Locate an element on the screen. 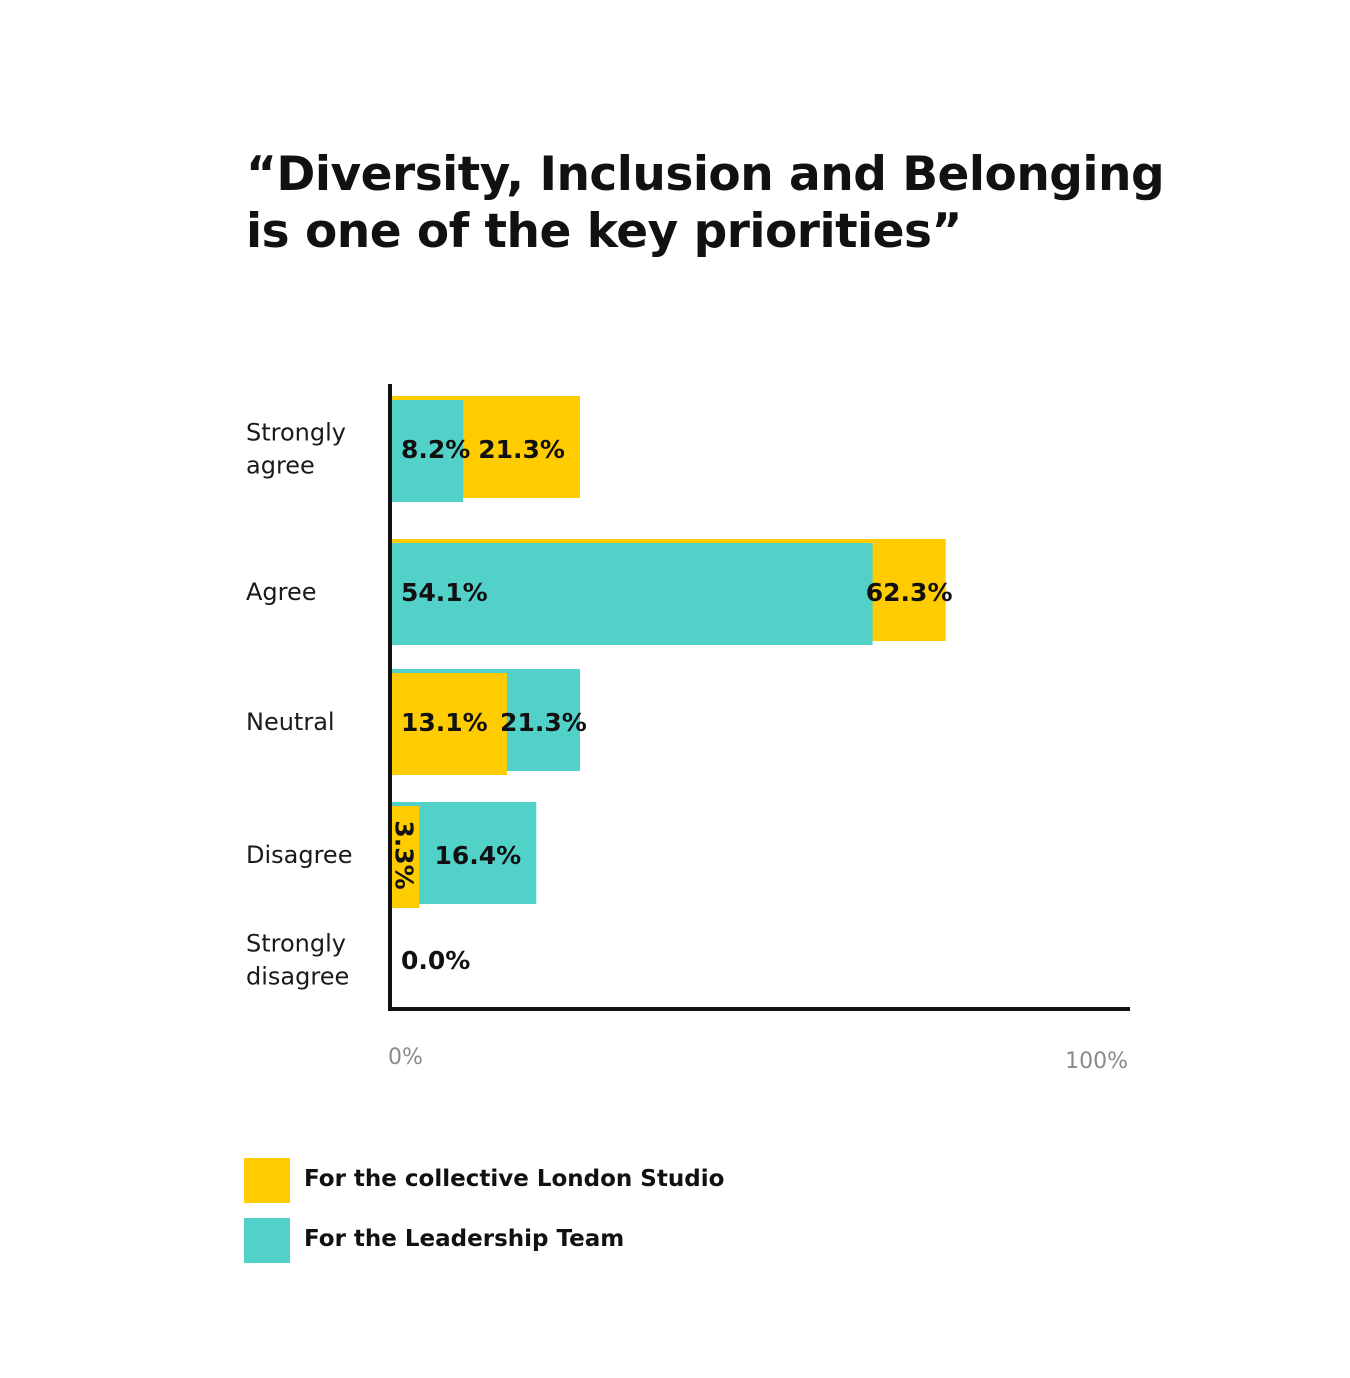 This screenshot has height=1378, width=1350. x-tick-label-0: 0% is located at coordinates (405, 1057).